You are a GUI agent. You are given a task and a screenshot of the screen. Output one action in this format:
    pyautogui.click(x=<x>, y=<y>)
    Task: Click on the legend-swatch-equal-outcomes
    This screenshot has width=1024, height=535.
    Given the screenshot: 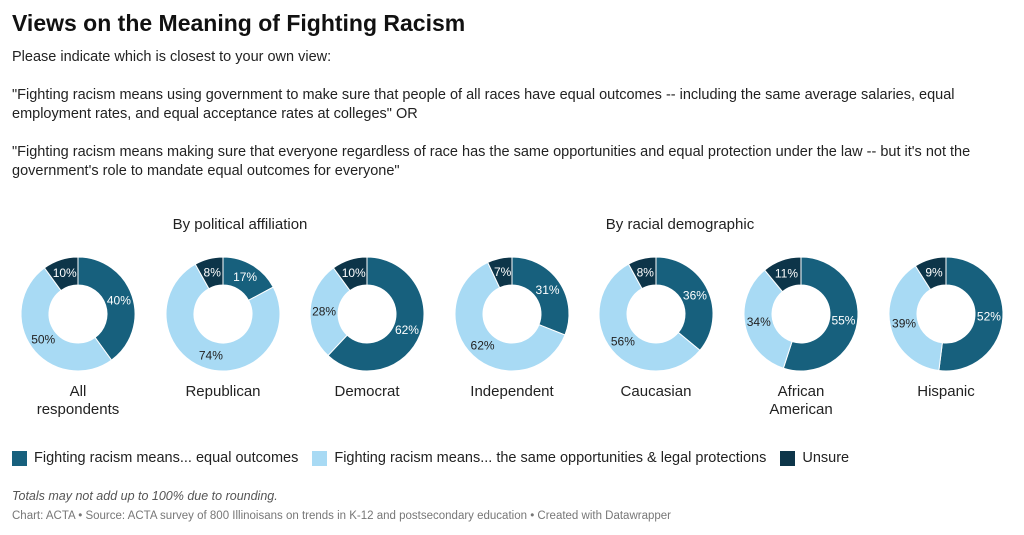 What is the action you would take?
    pyautogui.click(x=19, y=458)
    